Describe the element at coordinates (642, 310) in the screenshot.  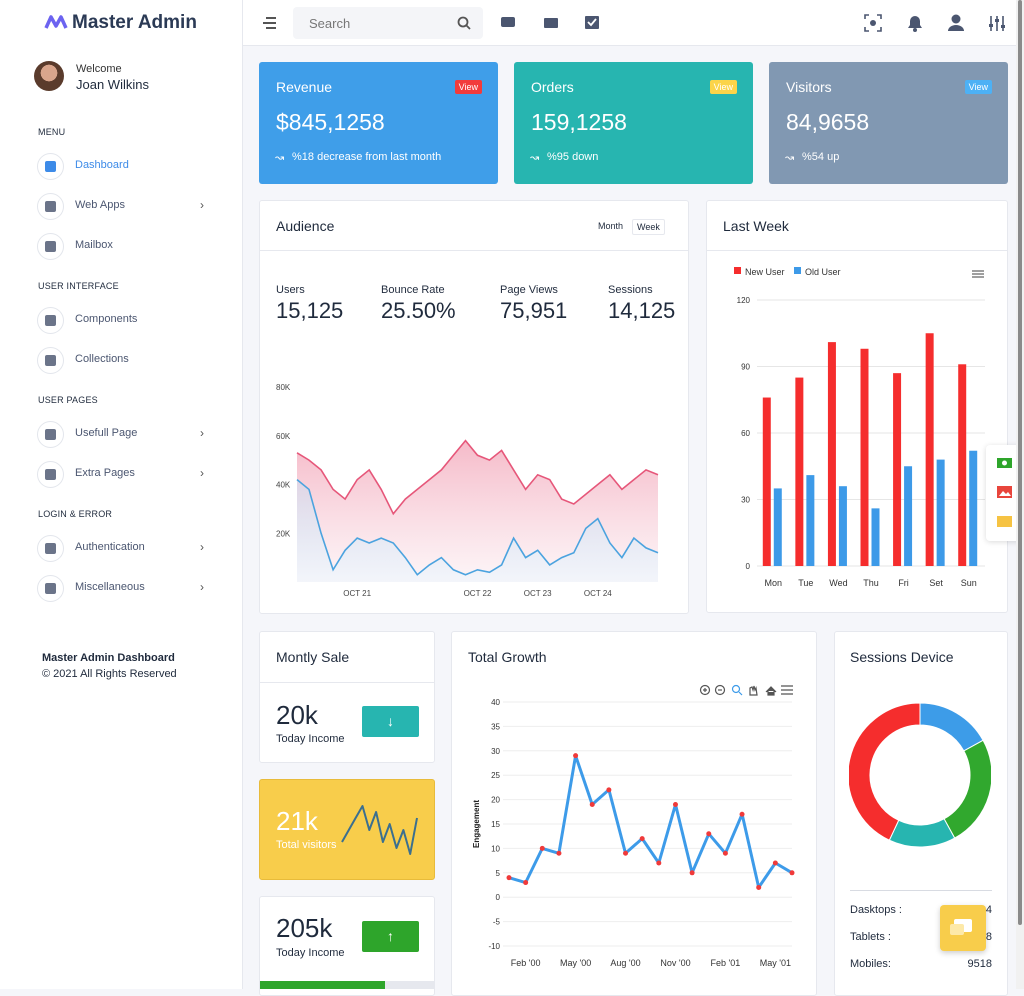
I see `metric-value: 14,125` at that location.